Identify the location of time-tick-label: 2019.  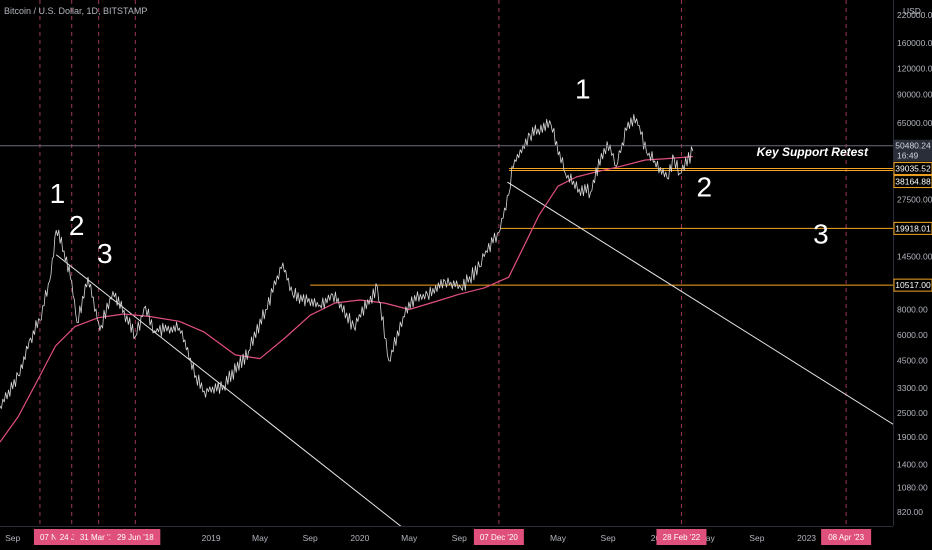
(211, 538).